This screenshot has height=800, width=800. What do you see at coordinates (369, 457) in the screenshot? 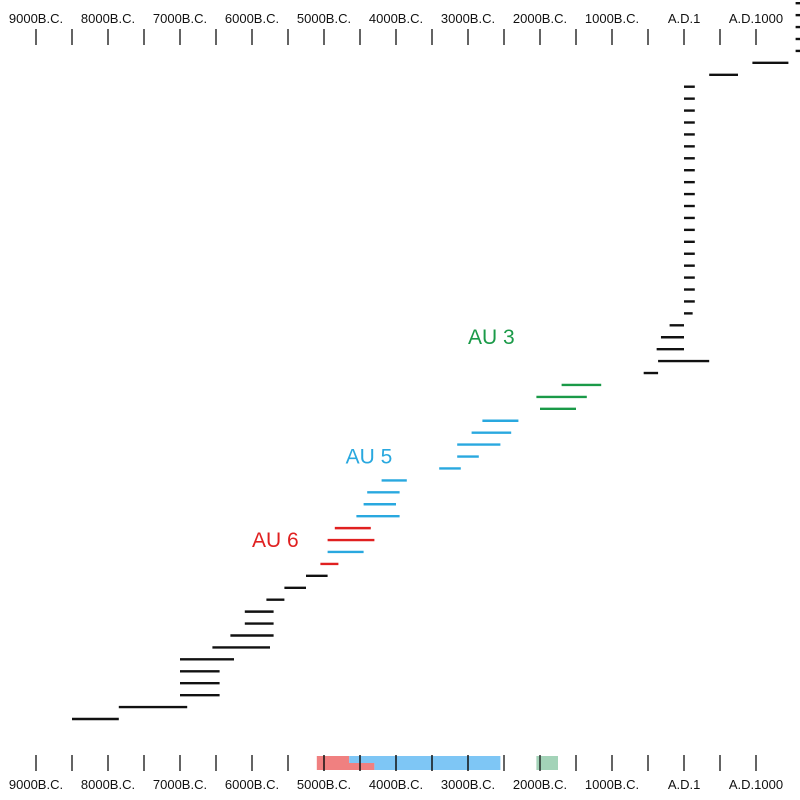
I see `group-label-au5: AU 5` at bounding box center [369, 457].